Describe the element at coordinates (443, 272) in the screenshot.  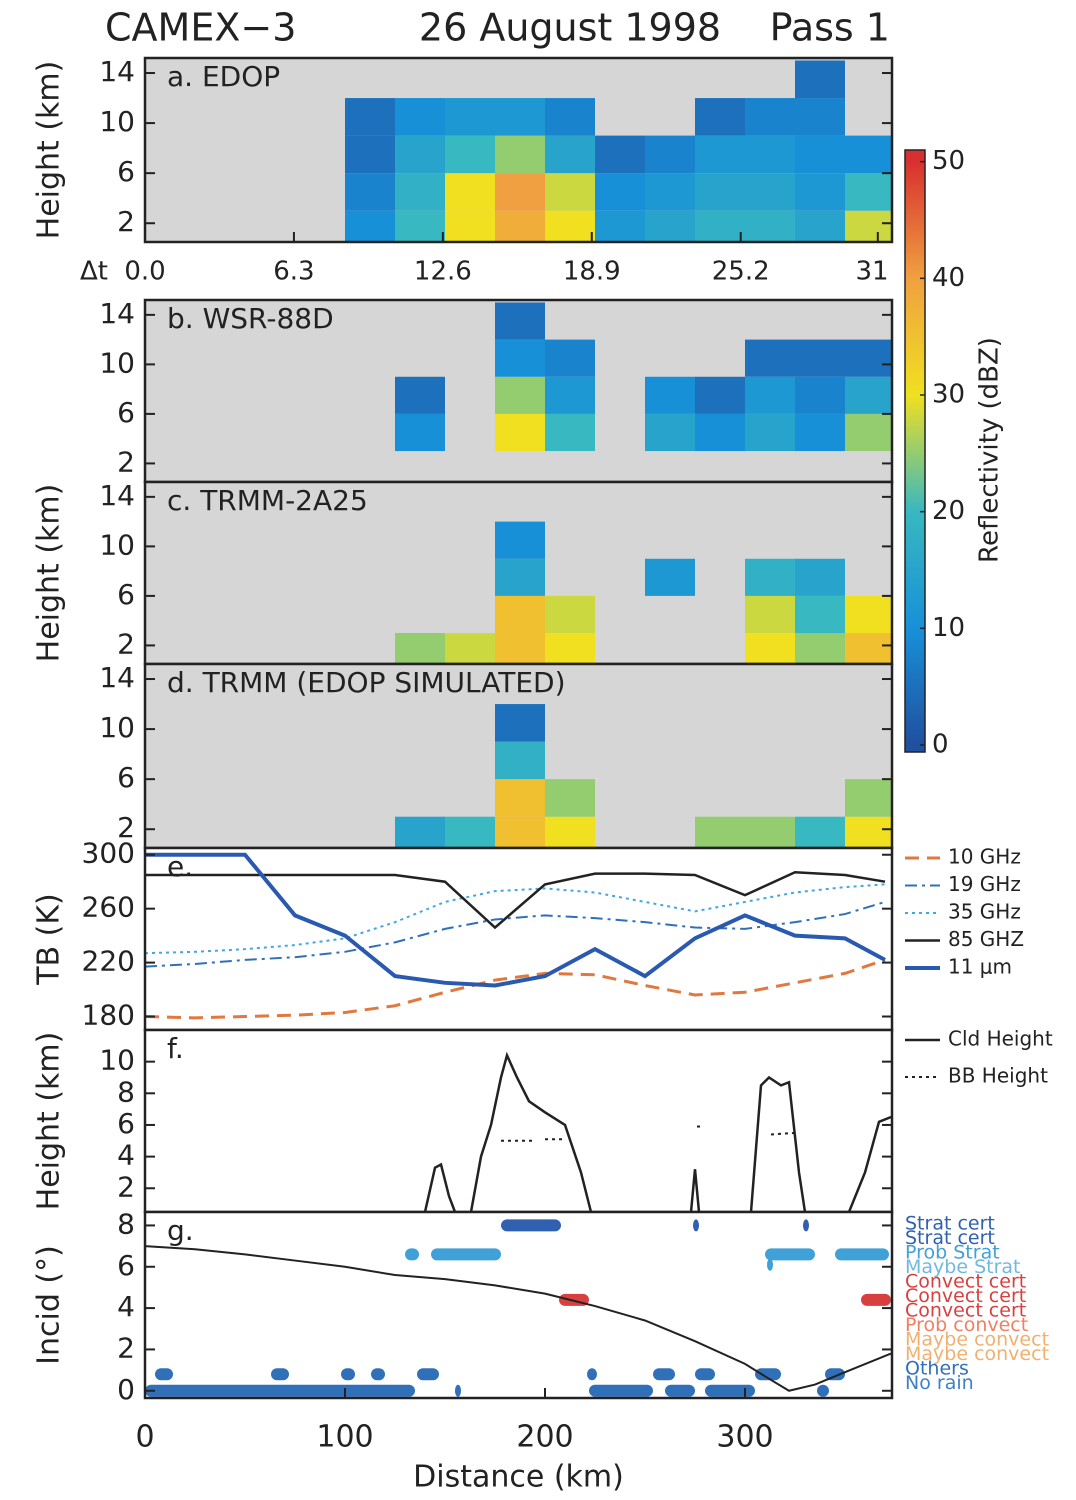
I see `x2-tick-label: 12.6` at that location.